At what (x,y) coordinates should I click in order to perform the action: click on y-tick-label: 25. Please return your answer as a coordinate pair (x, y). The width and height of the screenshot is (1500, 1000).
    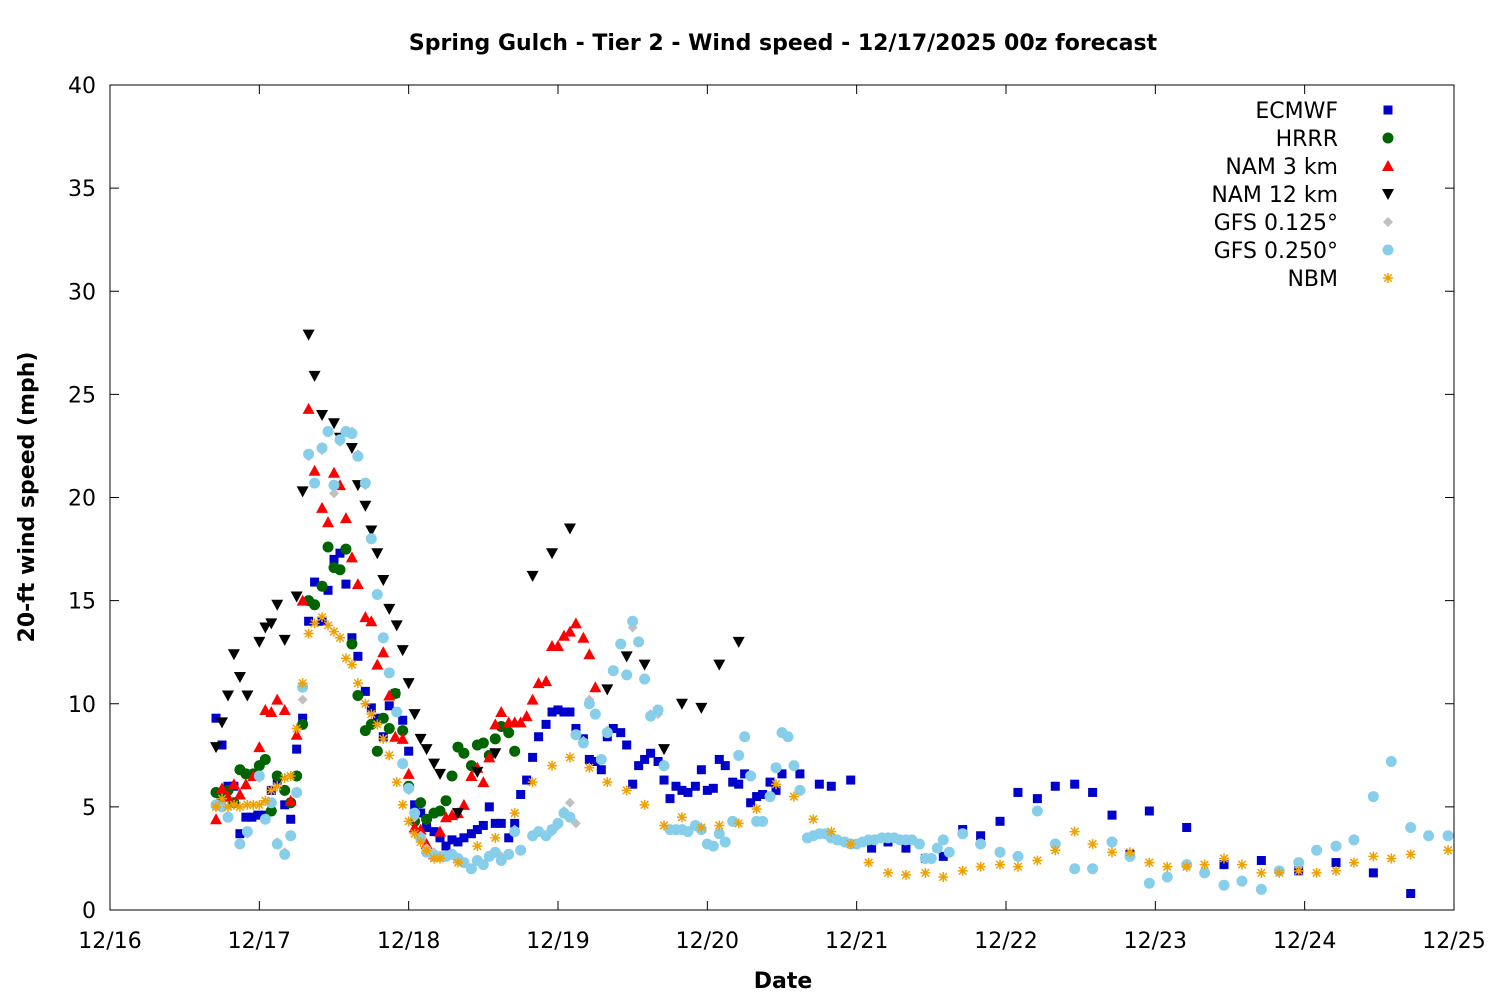
    Looking at the image, I should click on (82, 395).